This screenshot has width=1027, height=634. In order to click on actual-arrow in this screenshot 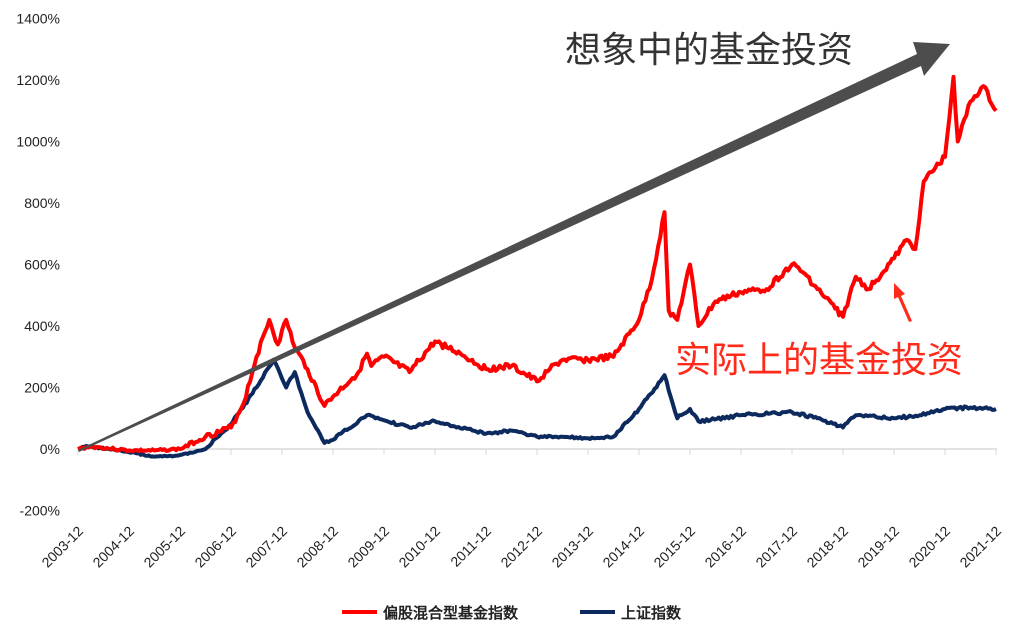, I will do `click(903, 302)`.